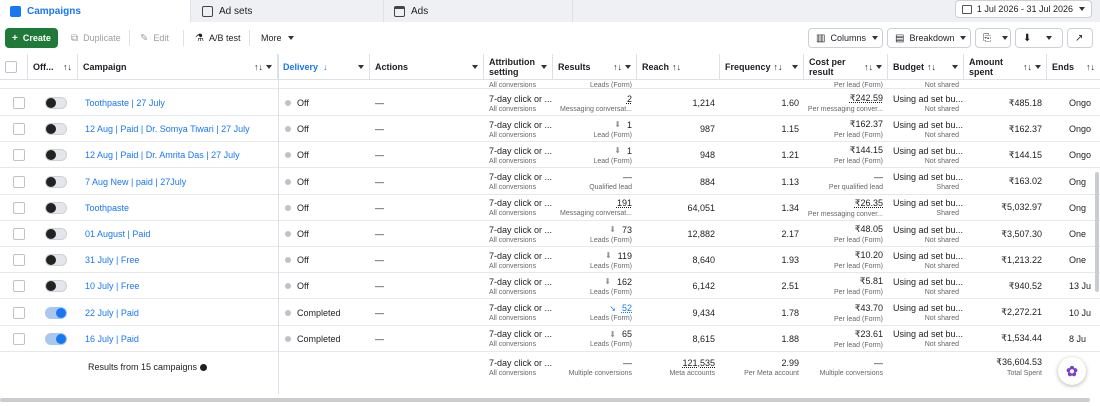 This screenshot has width=1100, height=406. Describe the element at coordinates (703, 260) in the screenshot. I see `reach-value: 8,640` at that location.